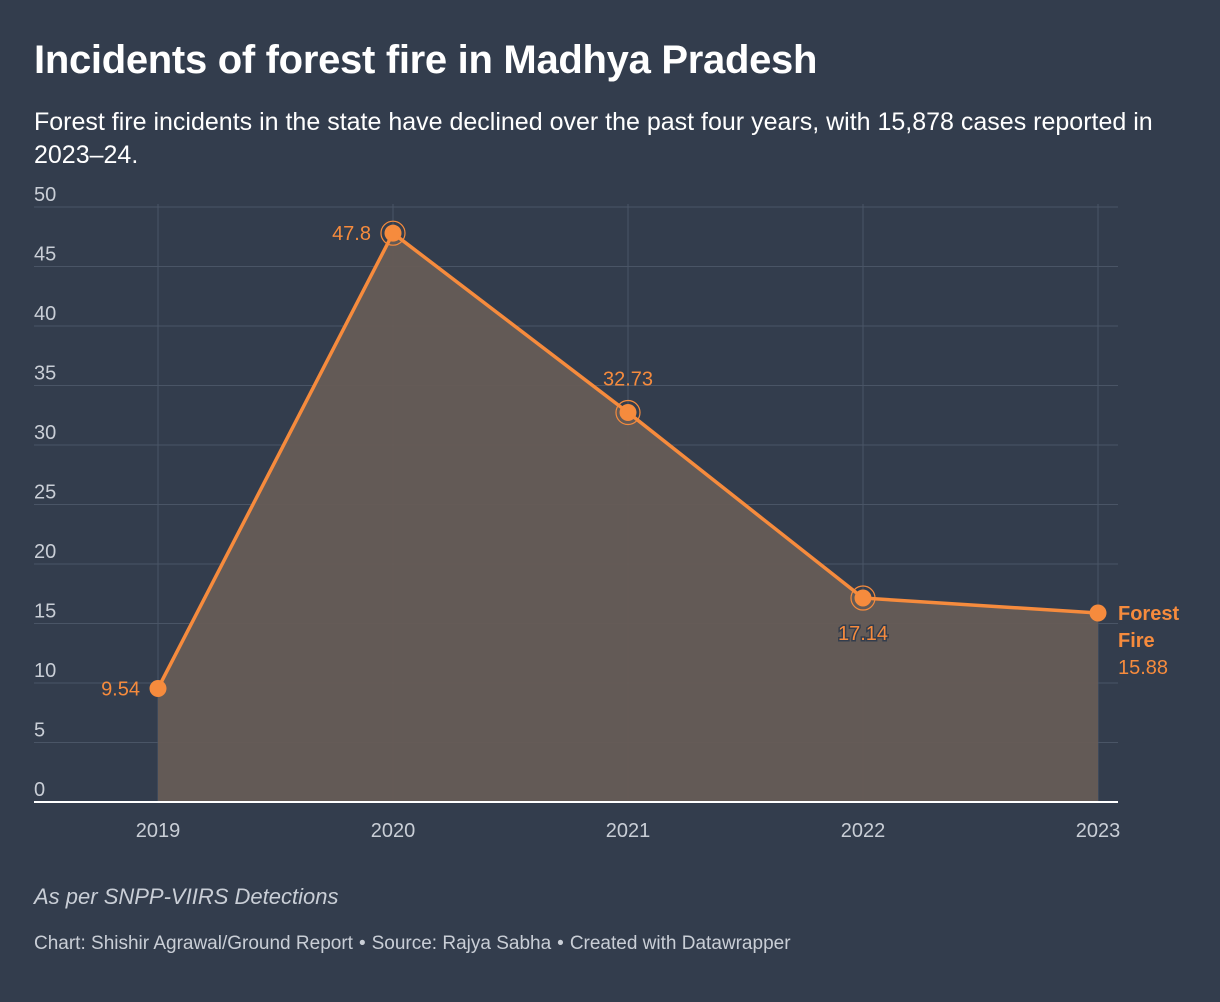 Image resolution: width=1220 pixels, height=1002 pixels. Describe the element at coordinates (628, 831) in the screenshot. I see `x-tick-label: 2021` at that location.